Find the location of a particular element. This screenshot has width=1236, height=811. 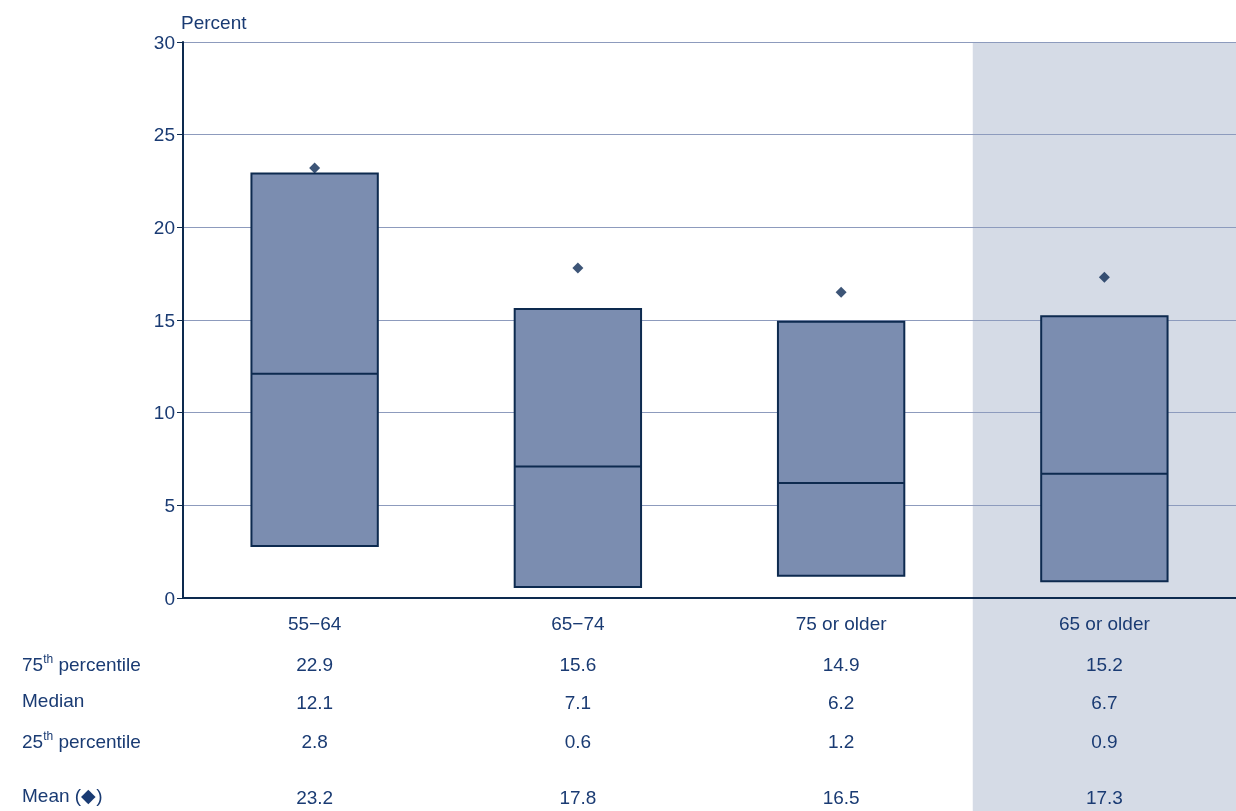

x-tick-label: 65 or older is located at coordinates (1104, 623).